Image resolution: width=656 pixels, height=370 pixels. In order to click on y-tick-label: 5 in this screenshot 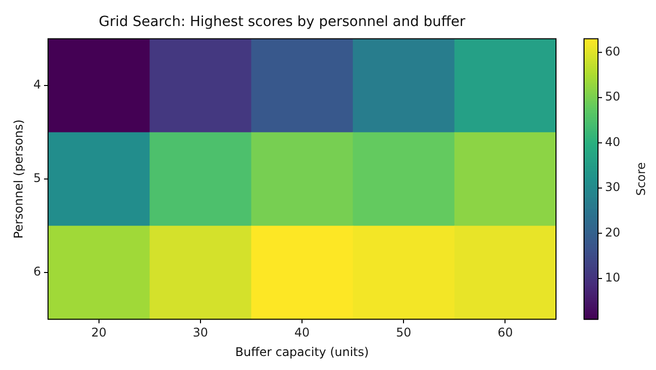, I will do `click(37, 178)`.